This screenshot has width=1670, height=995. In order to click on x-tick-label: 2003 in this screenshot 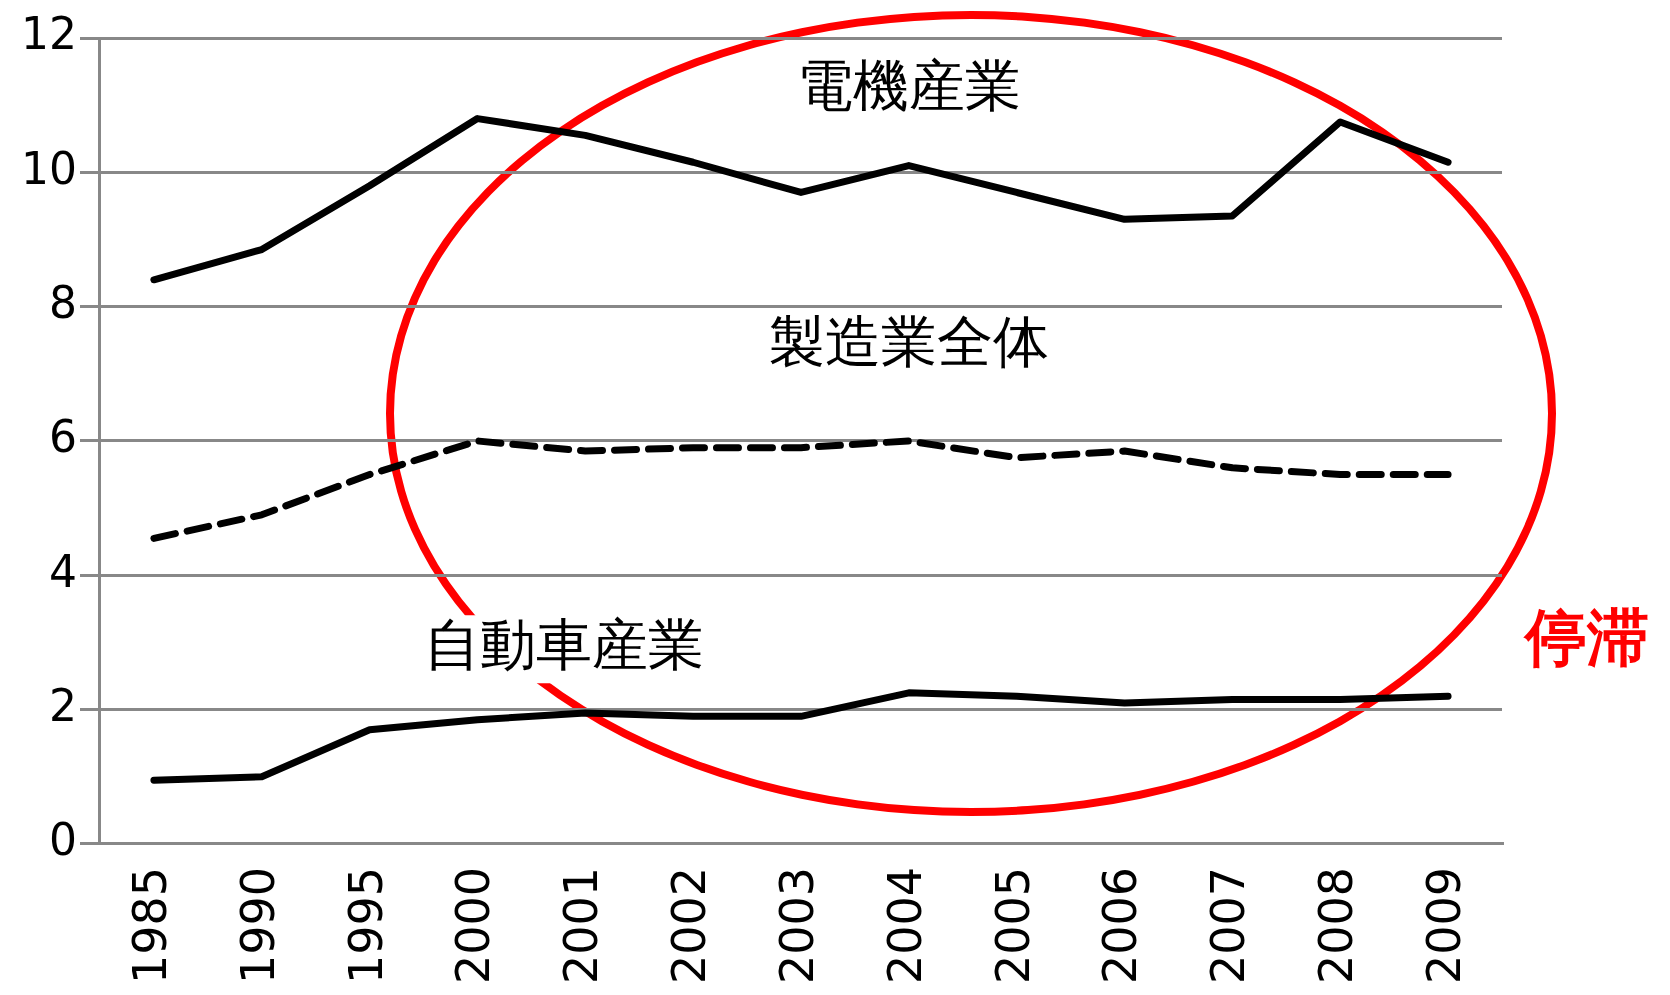, I will do `click(796, 925)`.